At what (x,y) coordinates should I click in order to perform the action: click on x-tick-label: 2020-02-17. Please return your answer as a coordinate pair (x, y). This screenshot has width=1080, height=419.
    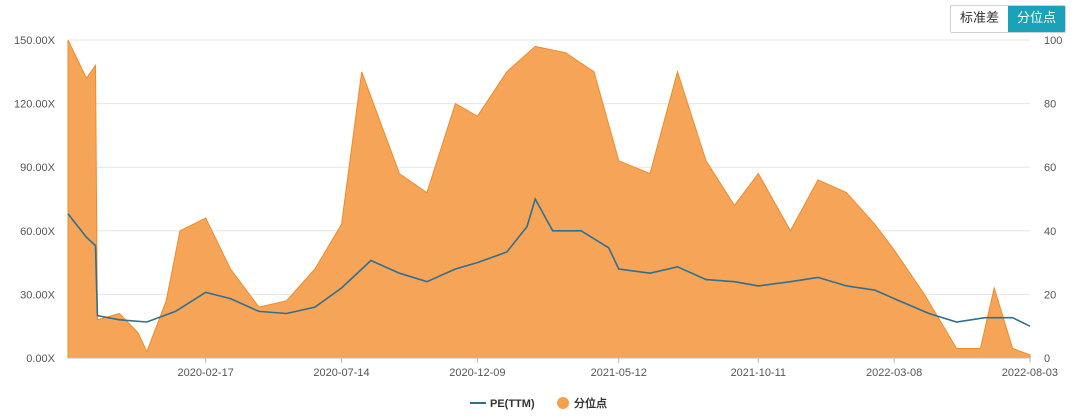
    Looking at the image, I should click on (206, 373).